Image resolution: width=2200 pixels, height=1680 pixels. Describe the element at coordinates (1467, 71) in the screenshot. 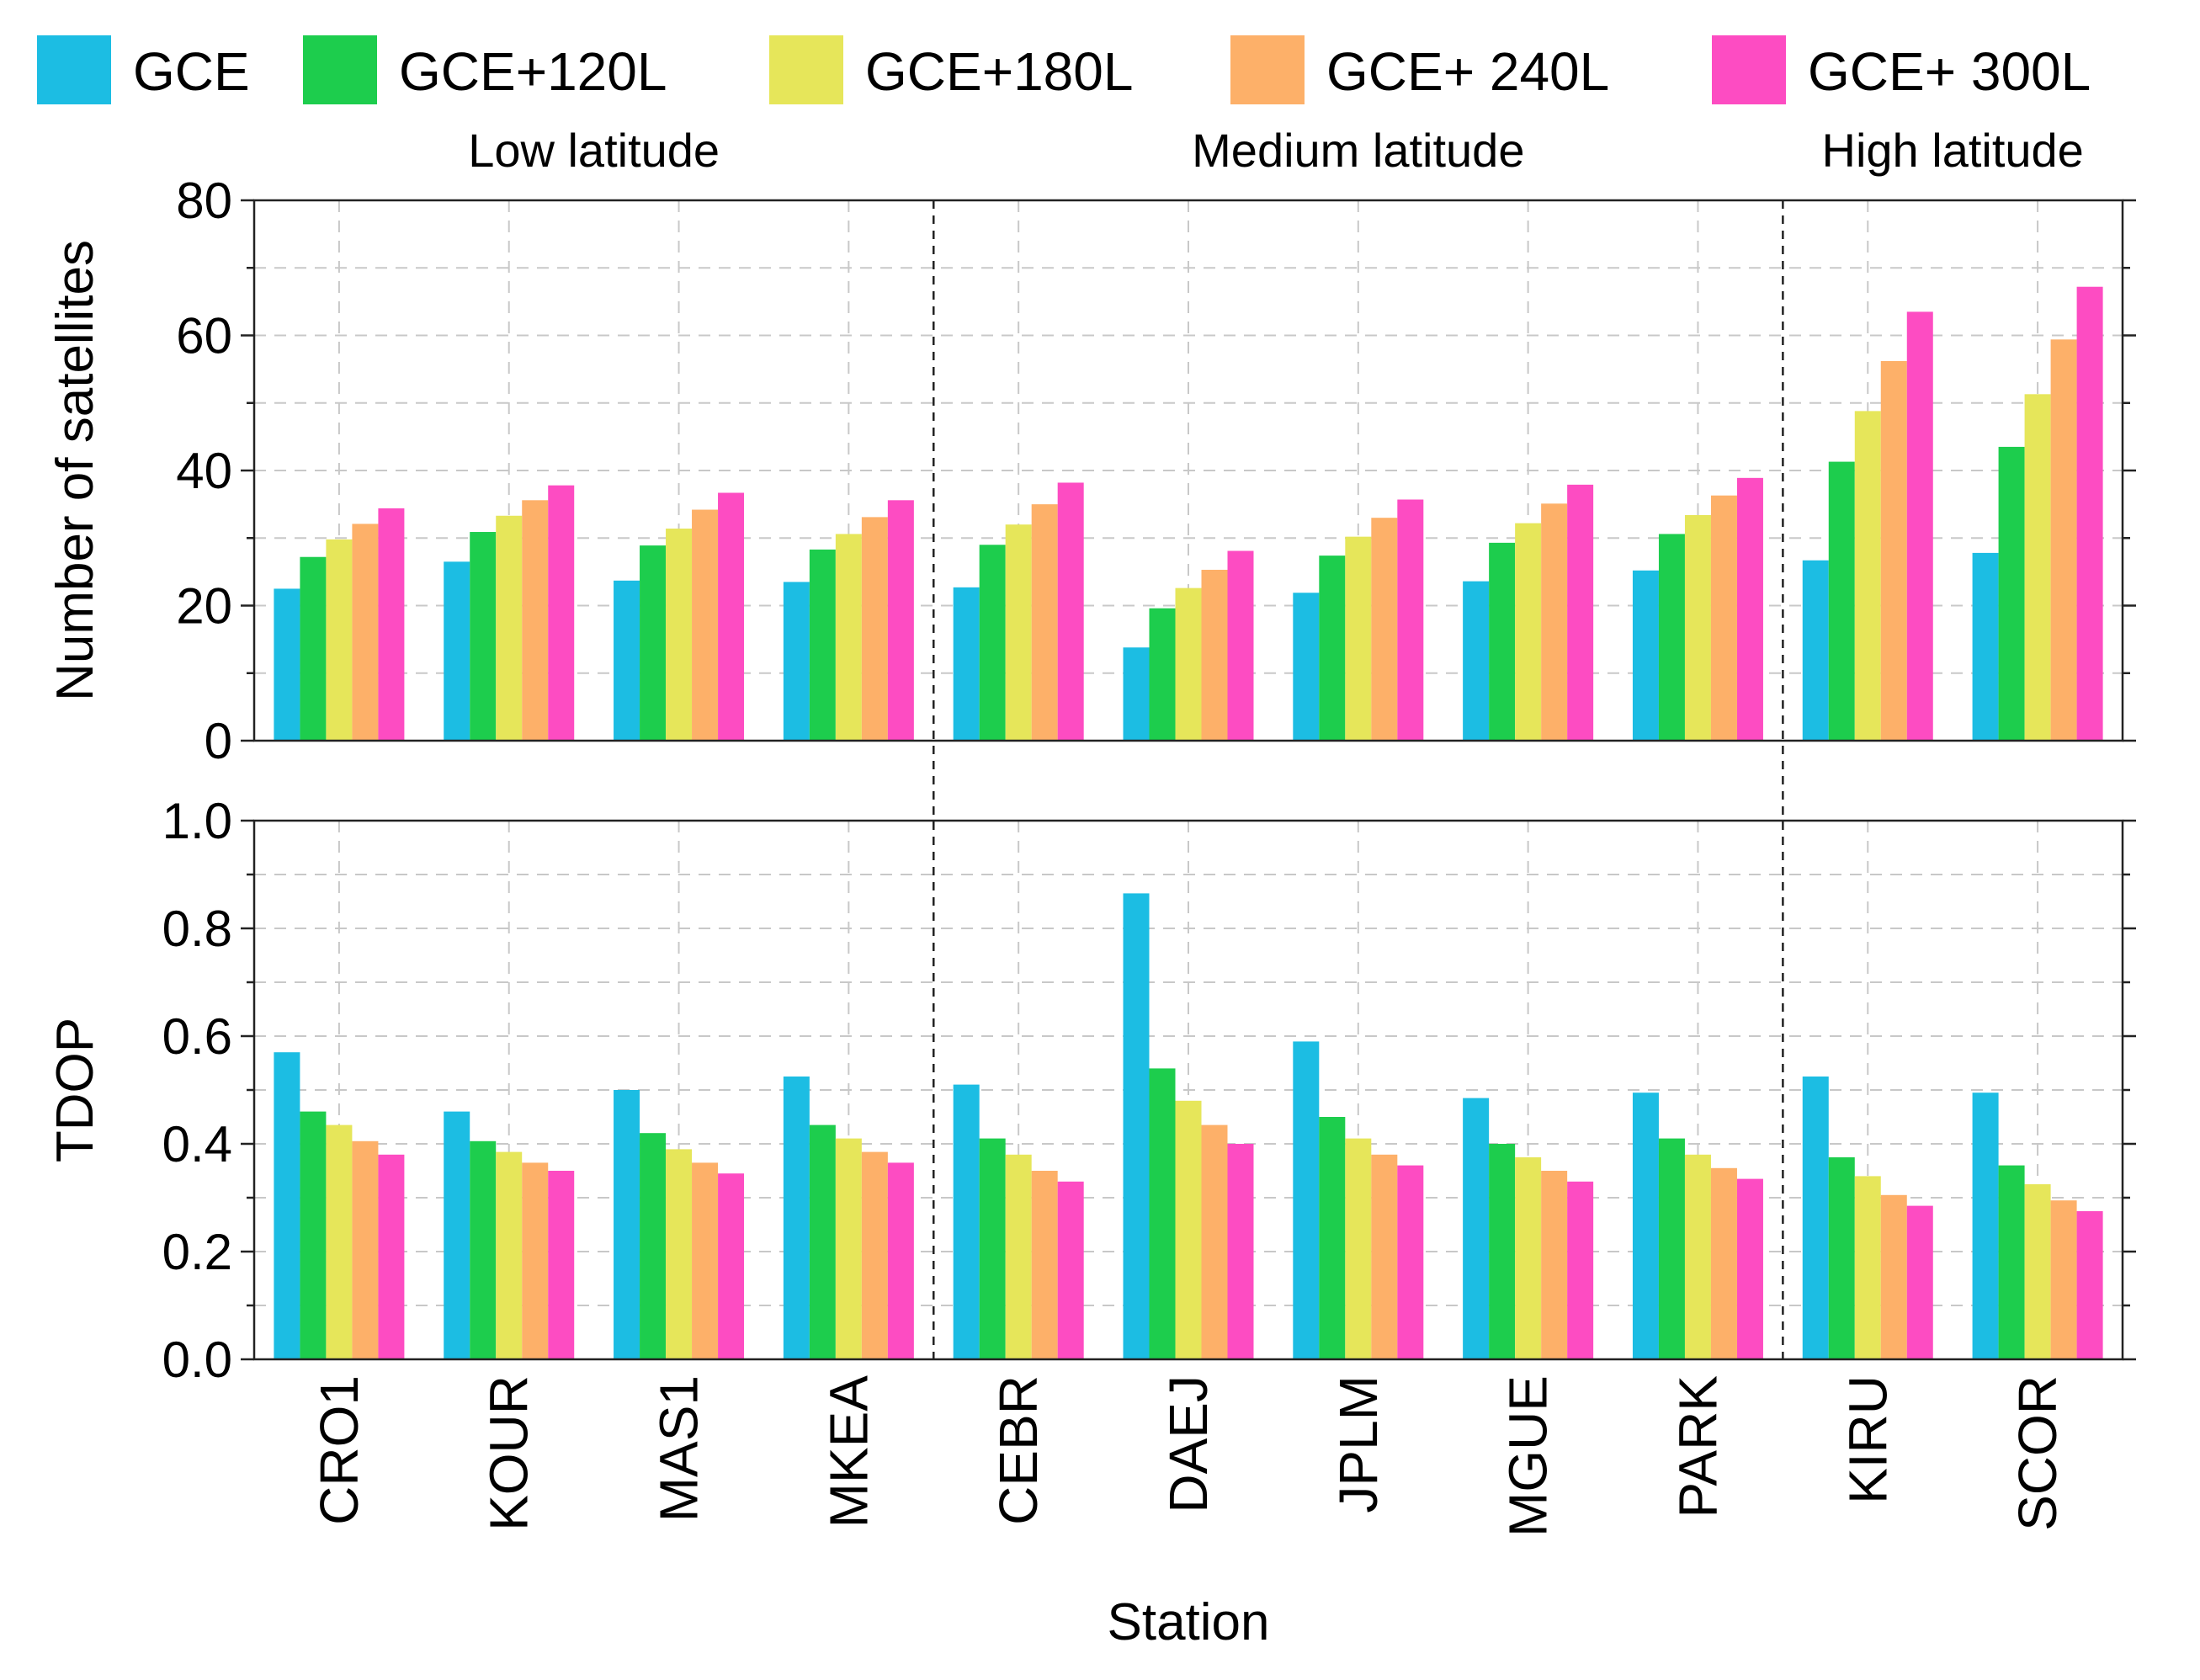

I see `legend-label: GCE+ 240L` at that location.